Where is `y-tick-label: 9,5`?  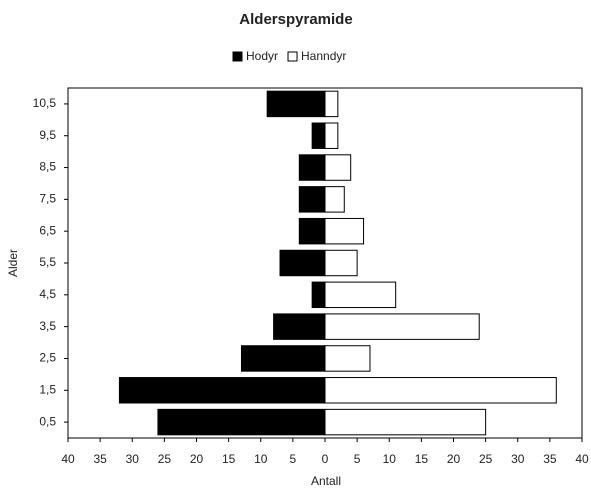
y-tick-label: 9,5 is located at coordinates (47, 135).